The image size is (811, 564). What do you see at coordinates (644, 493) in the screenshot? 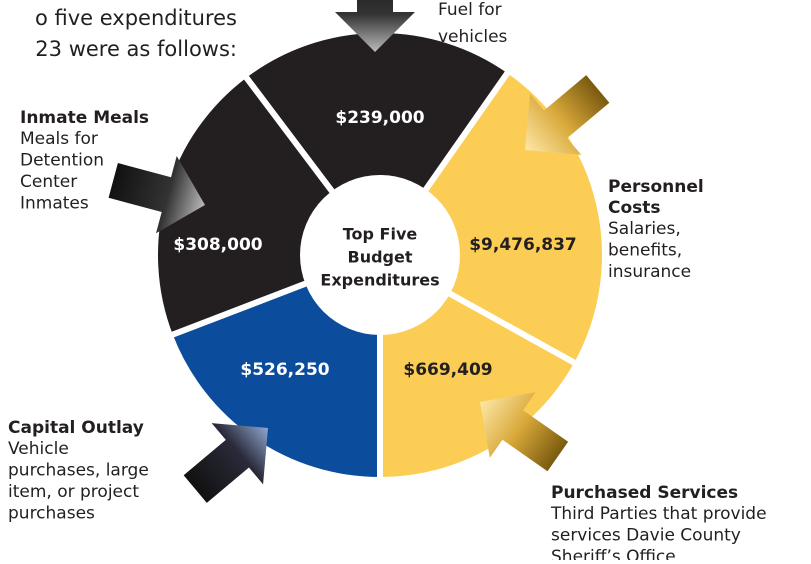
I see `segment-title: Purchased Services` at bounding box center [644, 493].